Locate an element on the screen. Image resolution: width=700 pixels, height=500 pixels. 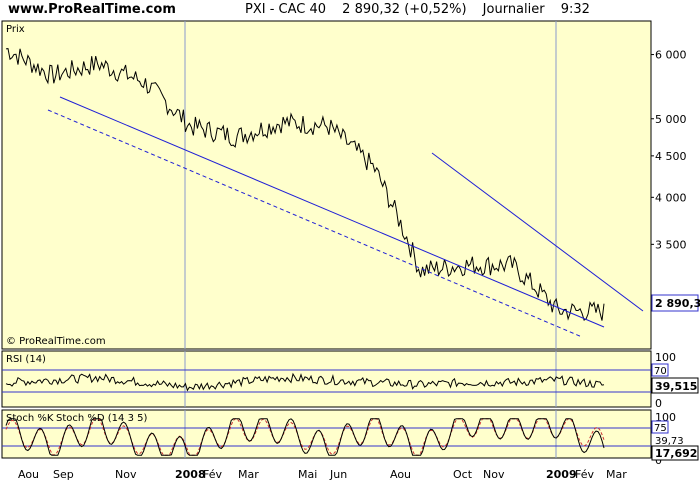
site-name: www.ProRealTime.com is located at coordinates (92, 9).